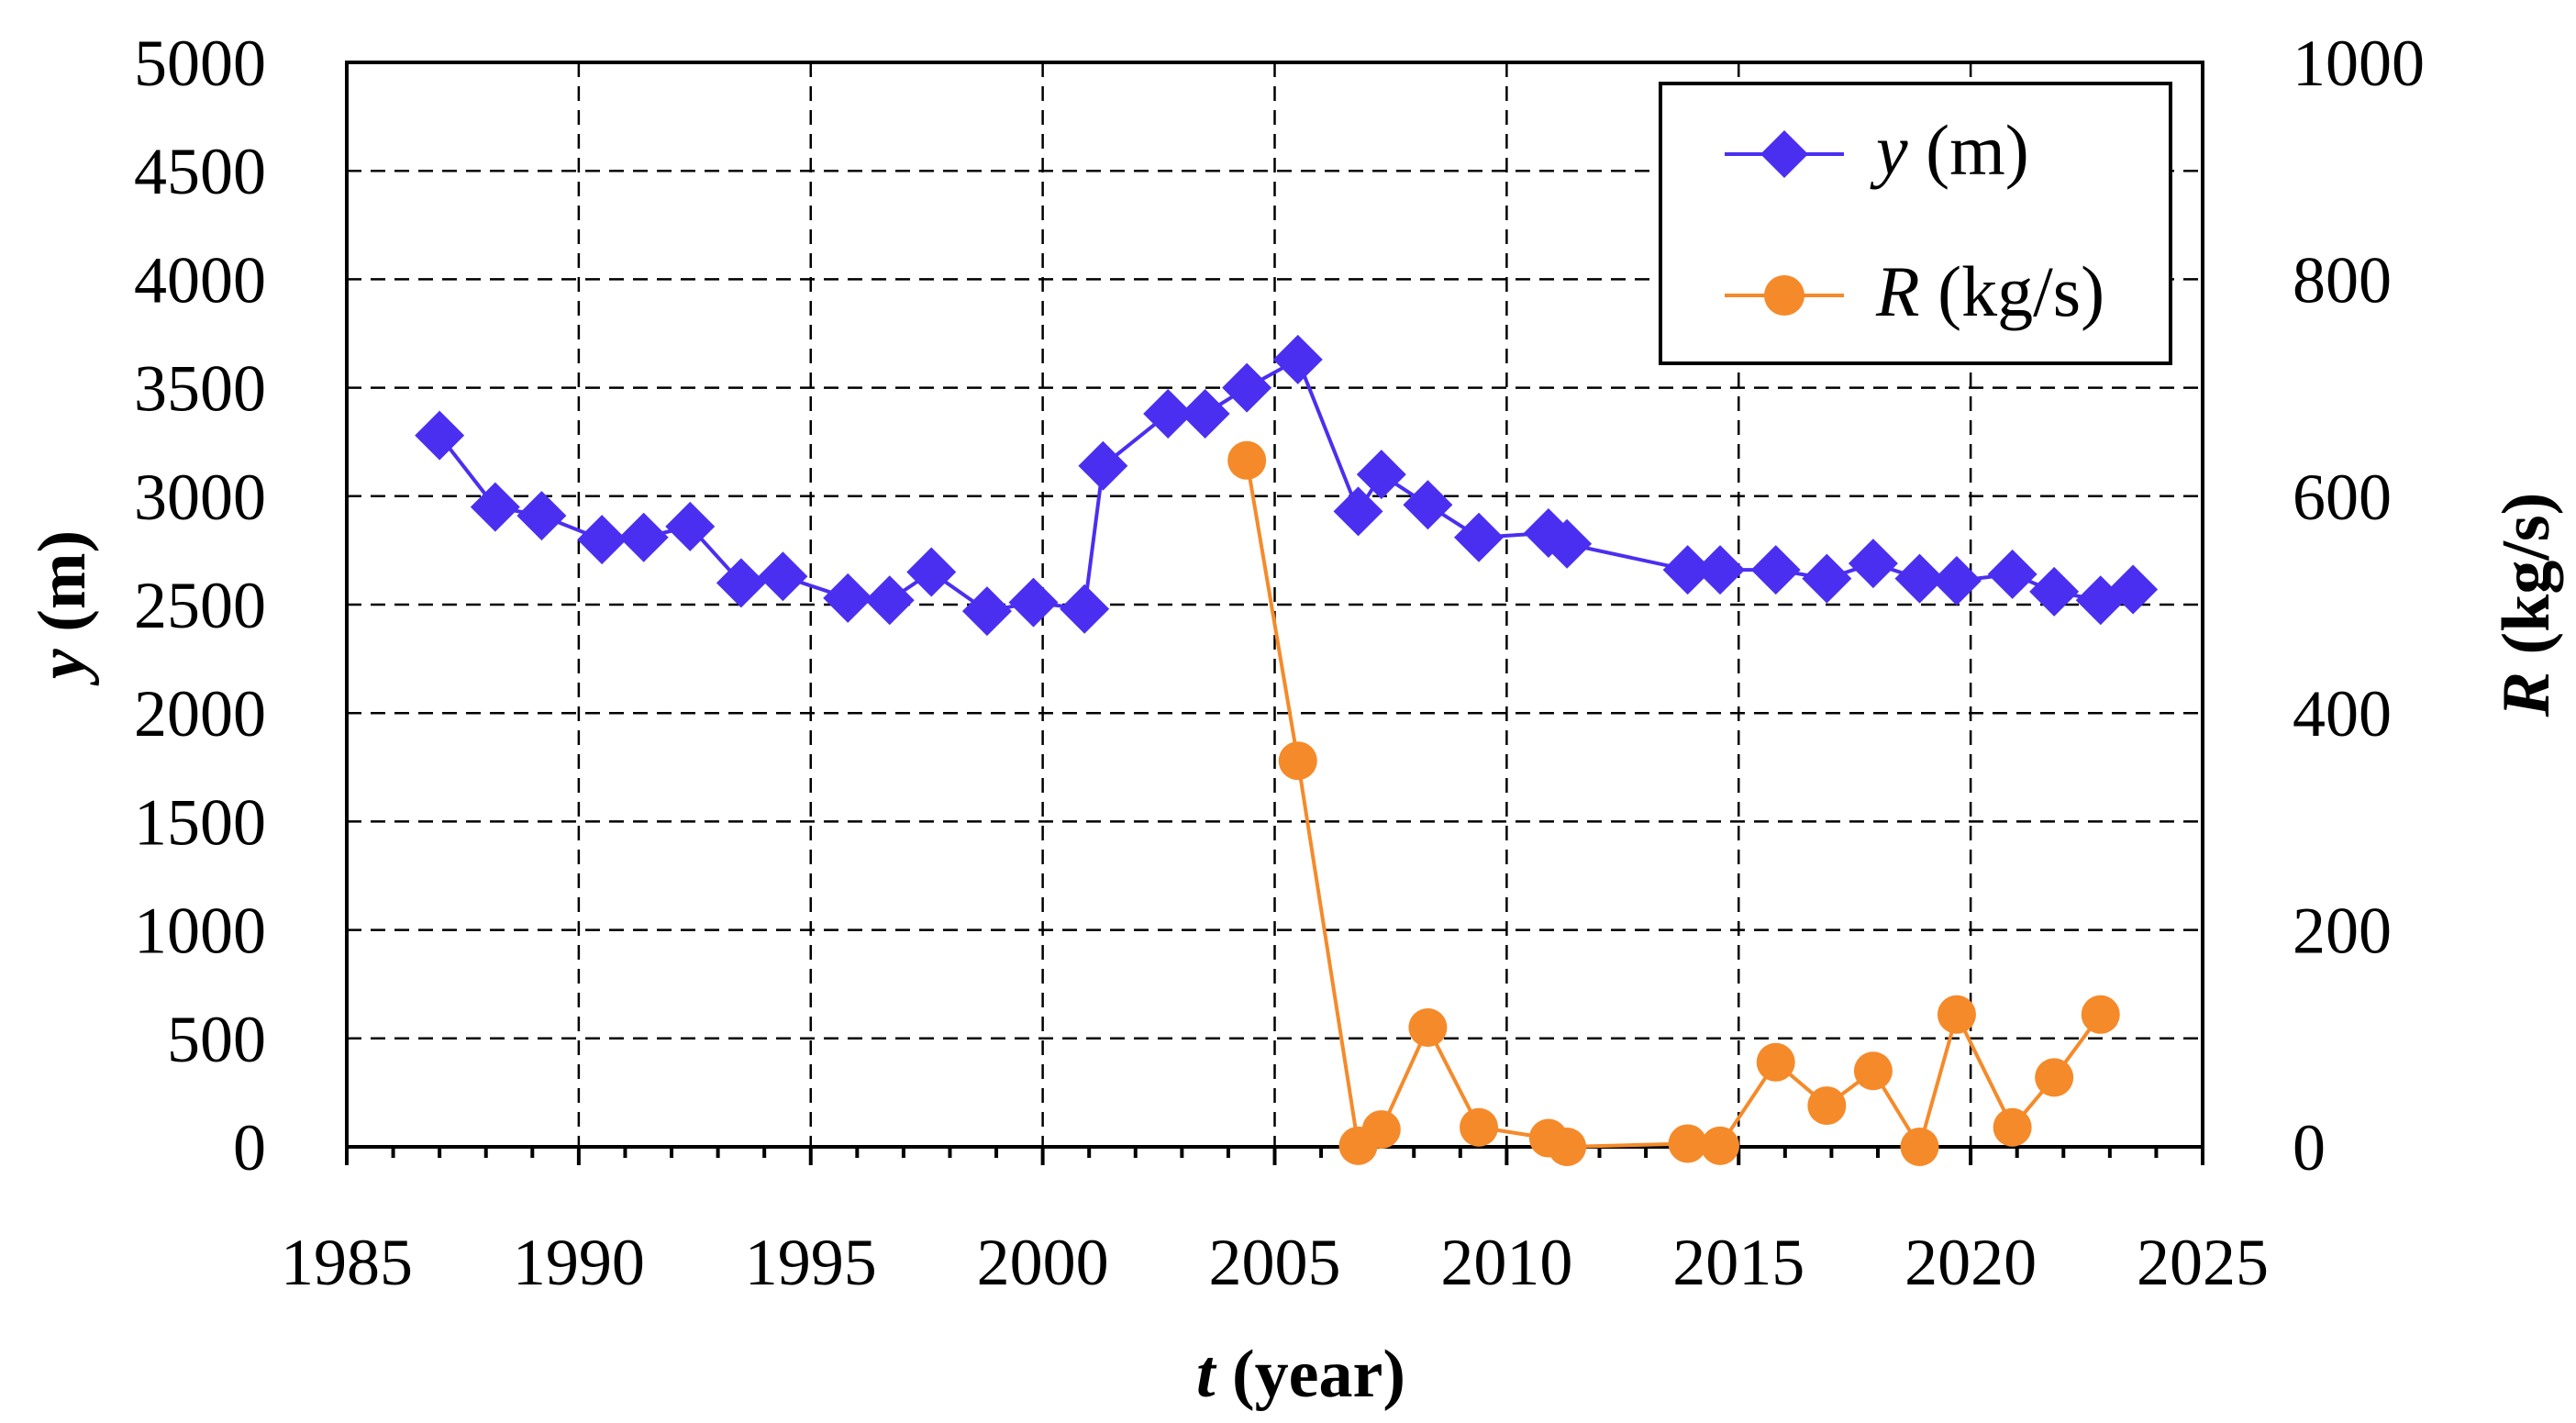 Image resolution: width=2576 pixels, height=1423 pixels. What do you see at coordinates (1206, 1374) in the screenshot?
I see `x-axis-title-var: t` at bounding box center [1206, 1374].